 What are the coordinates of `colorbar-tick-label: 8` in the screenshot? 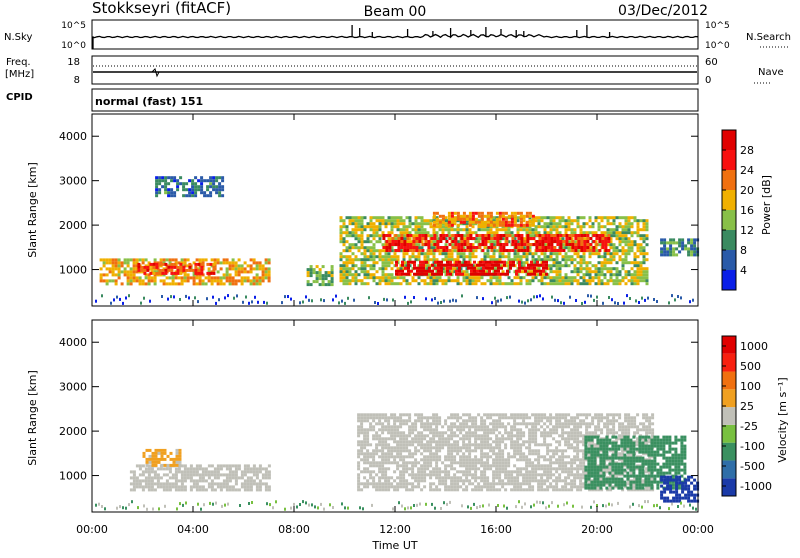 It's located at (743, 250).